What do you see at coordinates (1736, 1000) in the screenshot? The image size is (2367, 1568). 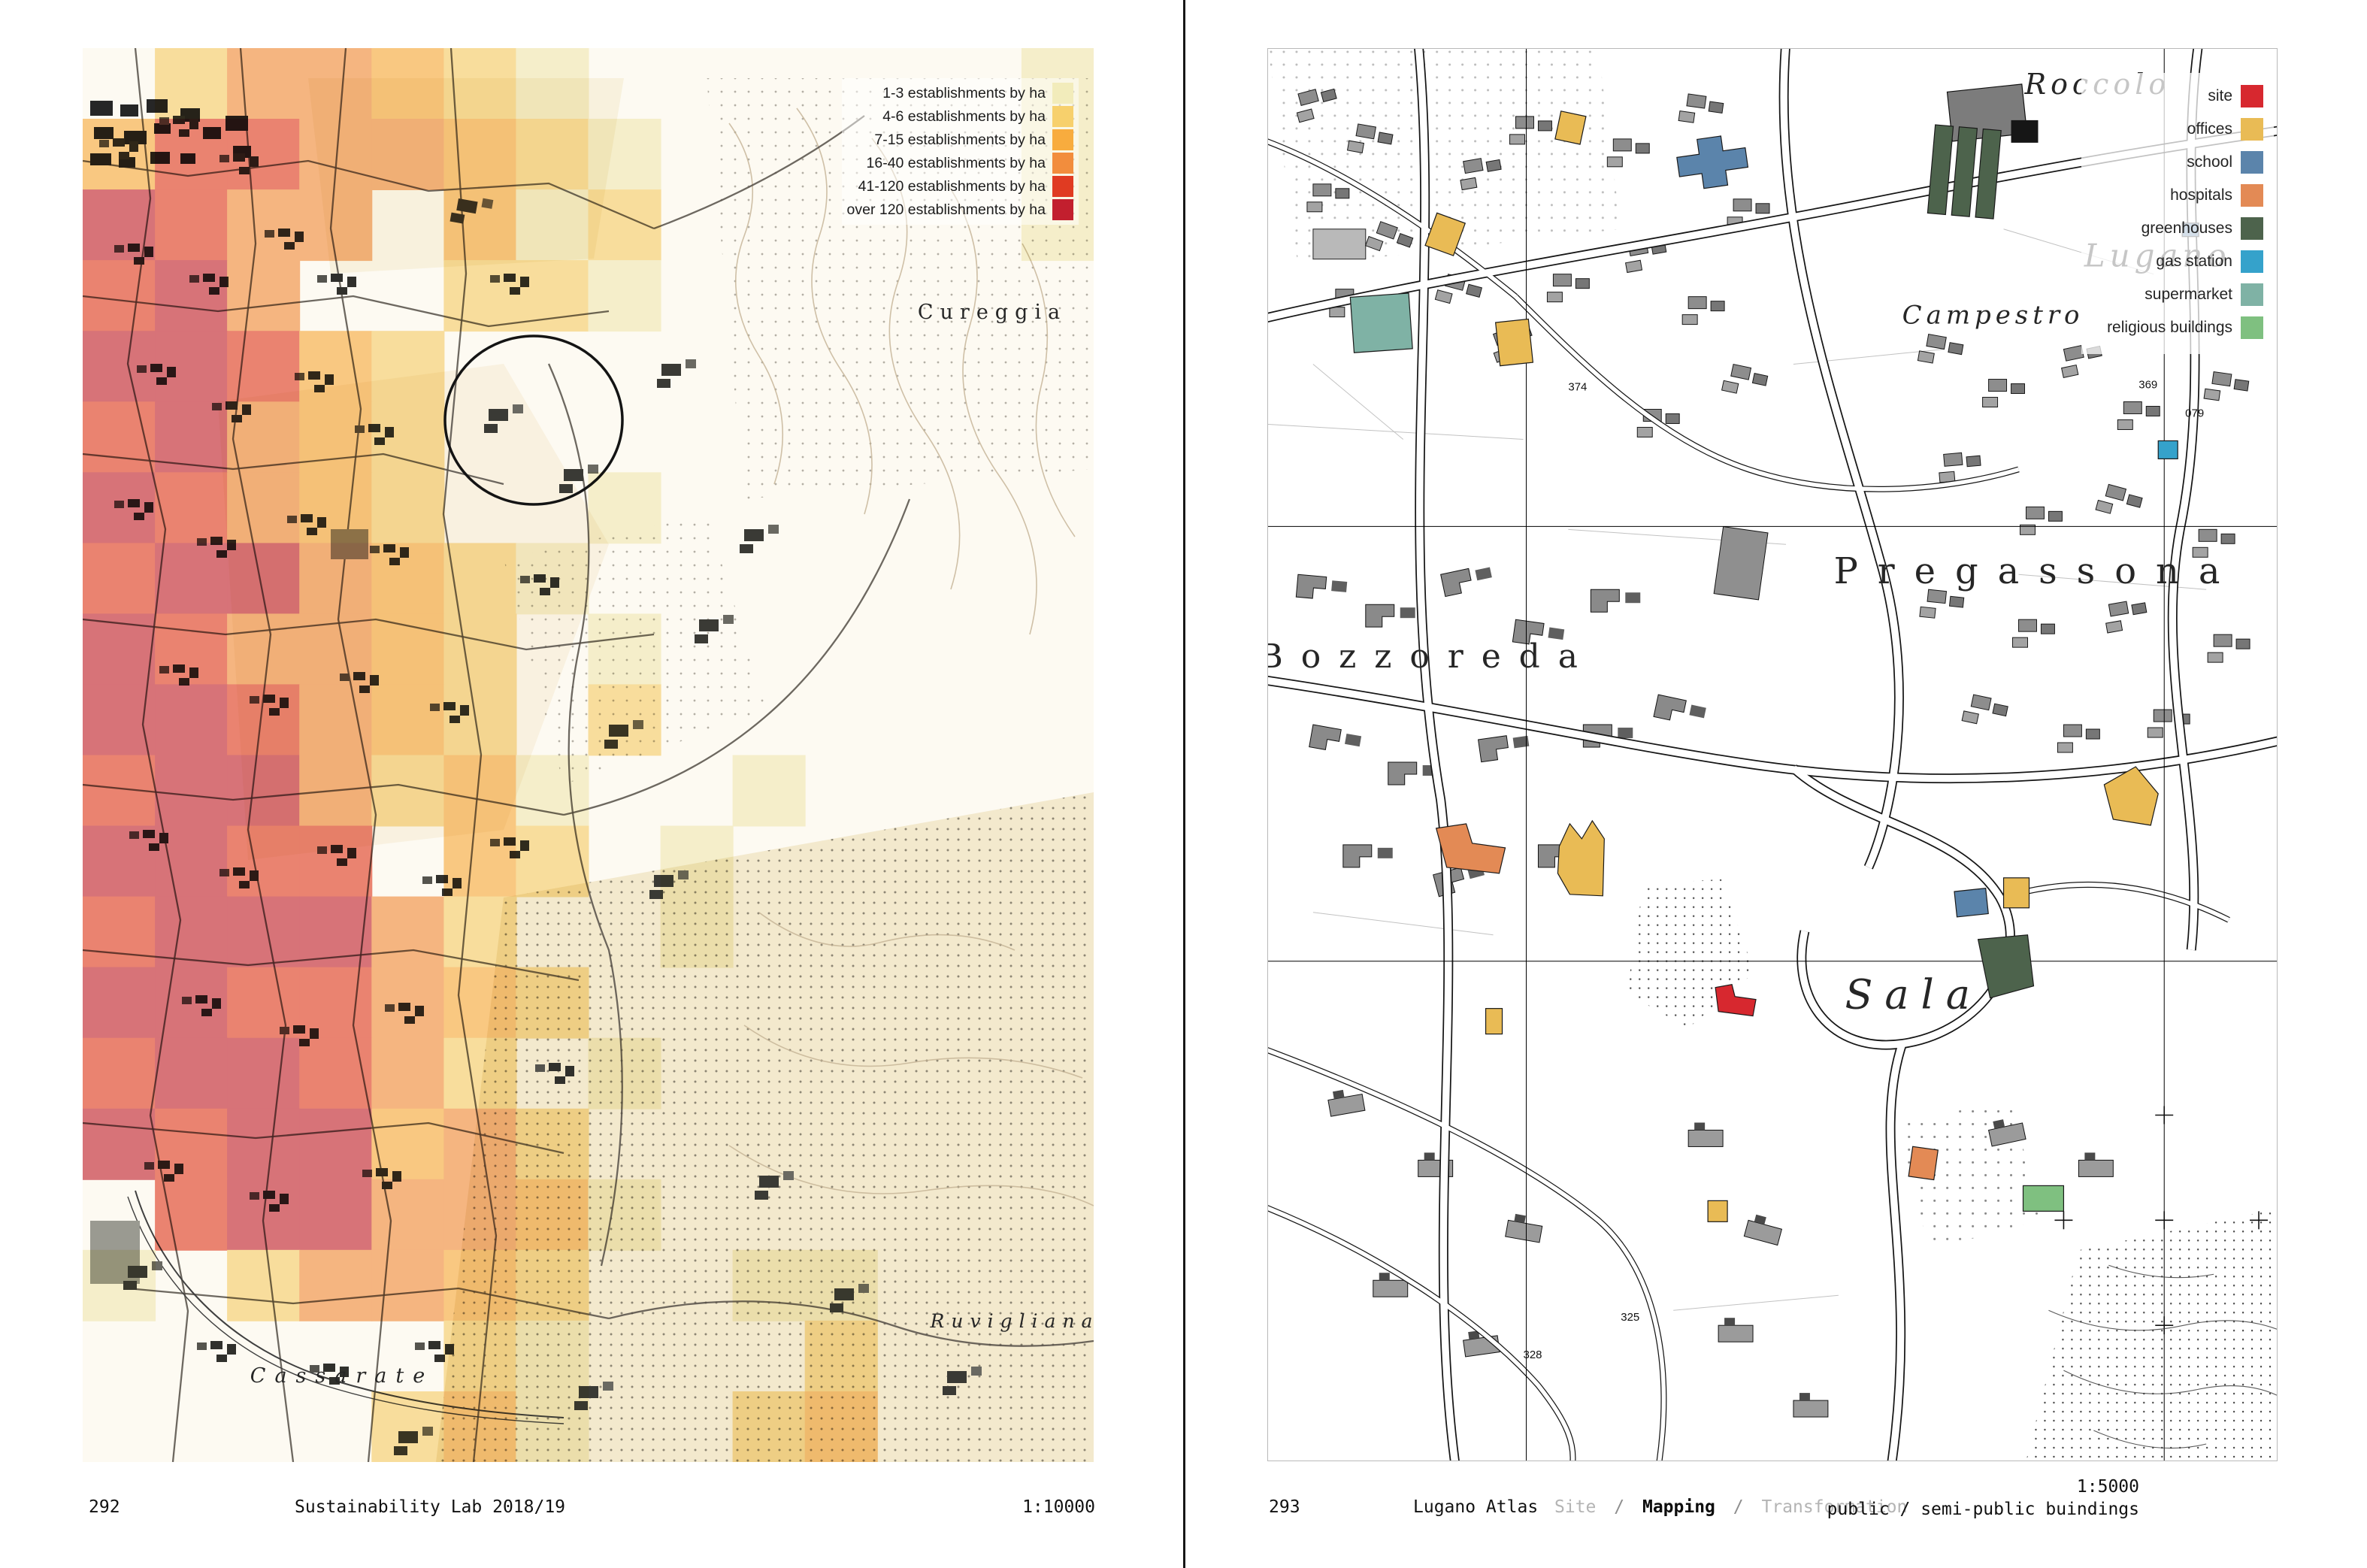 I see `building-site` at bounding box center [1736, 1000].